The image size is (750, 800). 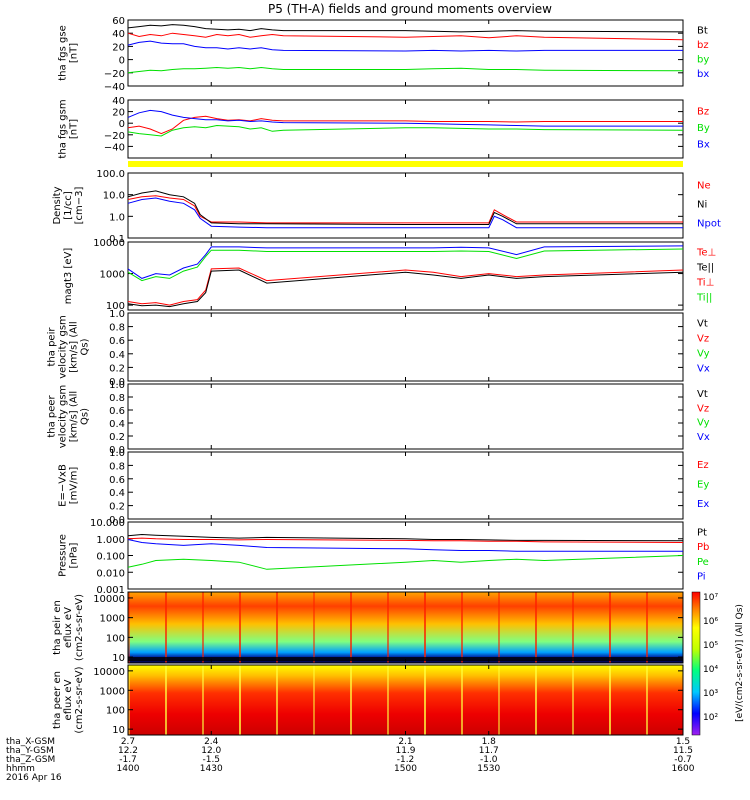 I want to click on series-pi-line, so click(x=405, y=545).